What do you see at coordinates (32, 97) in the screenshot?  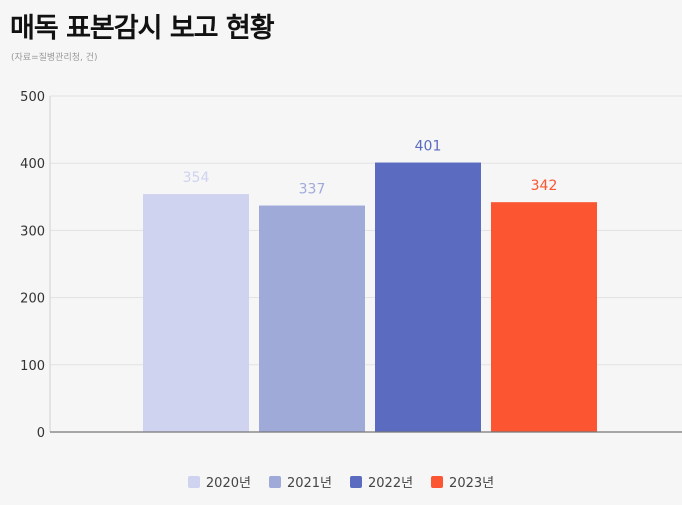 I see `y-tick-label: 500` at bounding box center [32, 97].